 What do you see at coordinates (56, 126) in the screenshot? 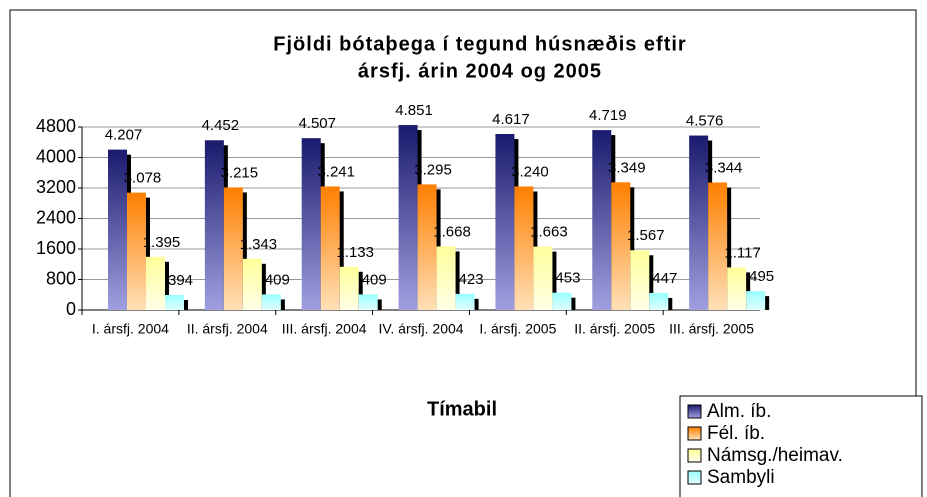
I see `y-tick-label: 4800` at bounding box center [56, 126].